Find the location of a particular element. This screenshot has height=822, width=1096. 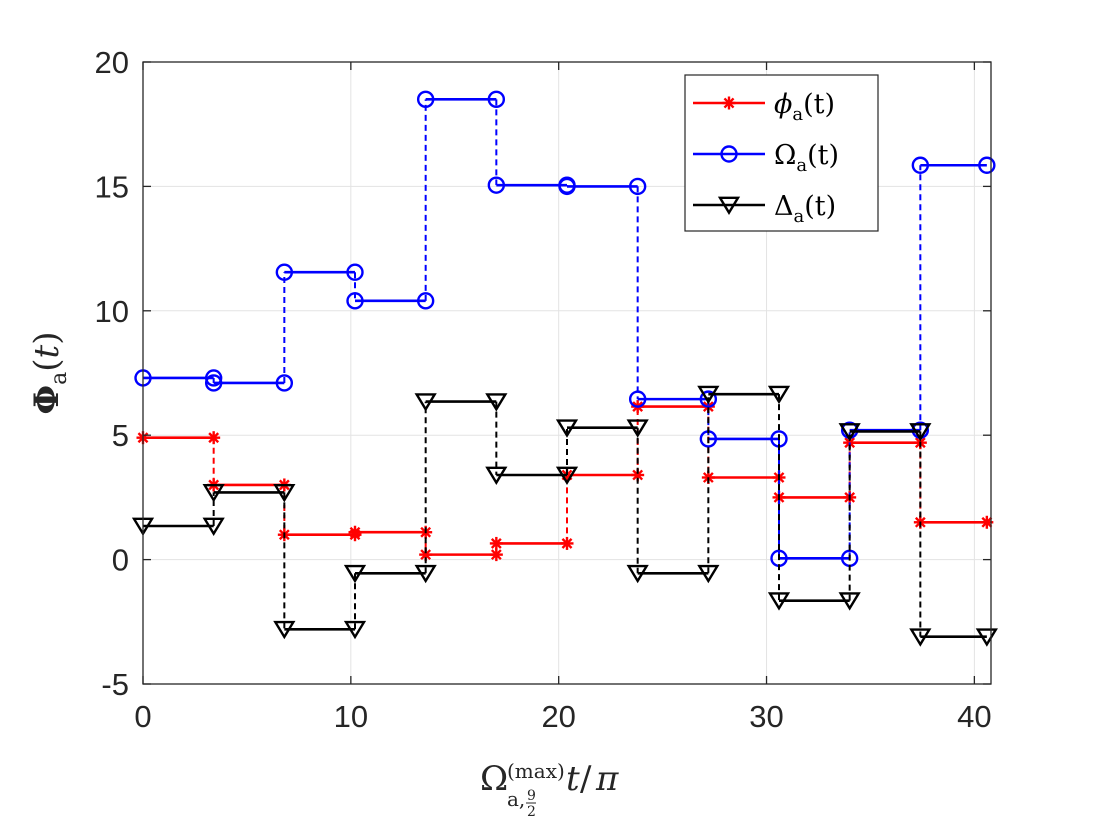

x-axis-label-sup: (max) is located at coordinates (536, 771).